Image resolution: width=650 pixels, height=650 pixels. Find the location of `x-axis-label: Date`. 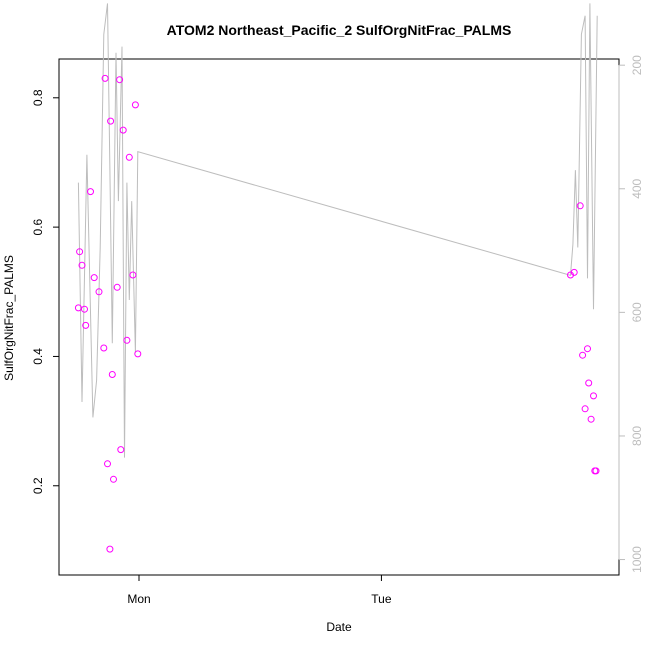

x-axis-label: Date is located at coordinates (339, 627).